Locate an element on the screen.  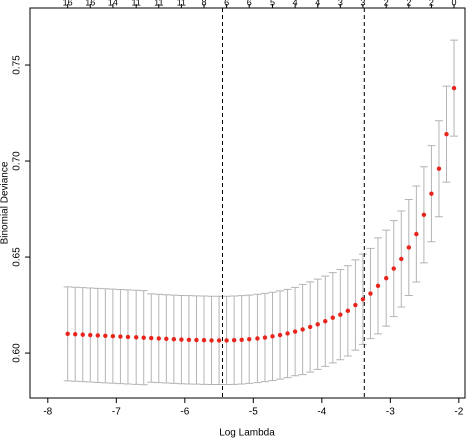
y-tick-label: 0.60 is located at coordinates (17, 353).